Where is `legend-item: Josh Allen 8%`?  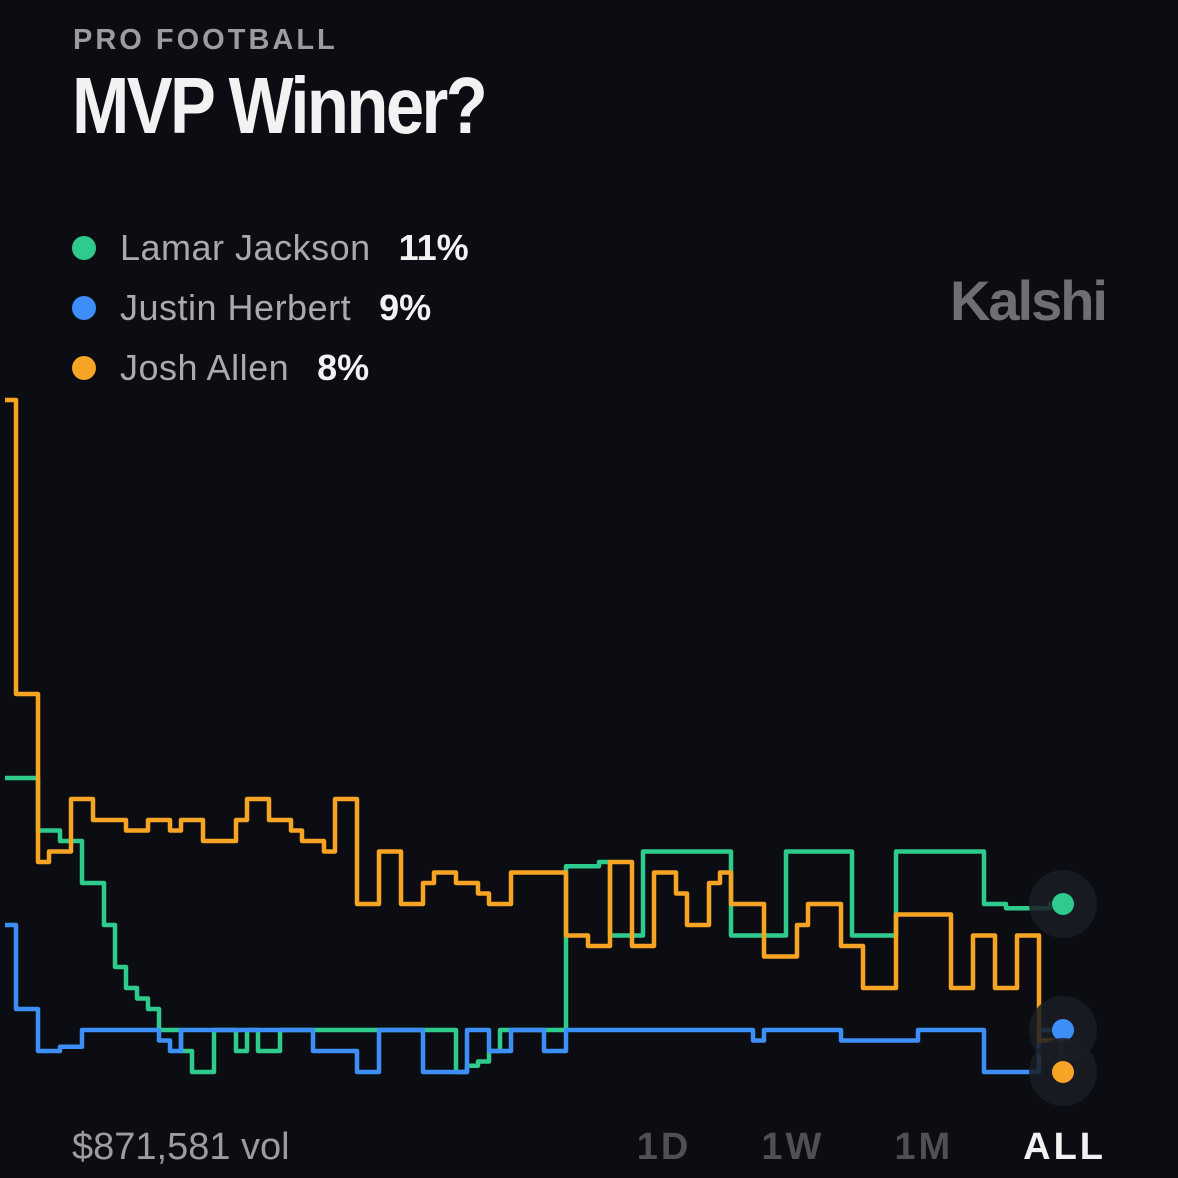
legend-item: Josh Allen 8% is located at coordinates (270, 368).